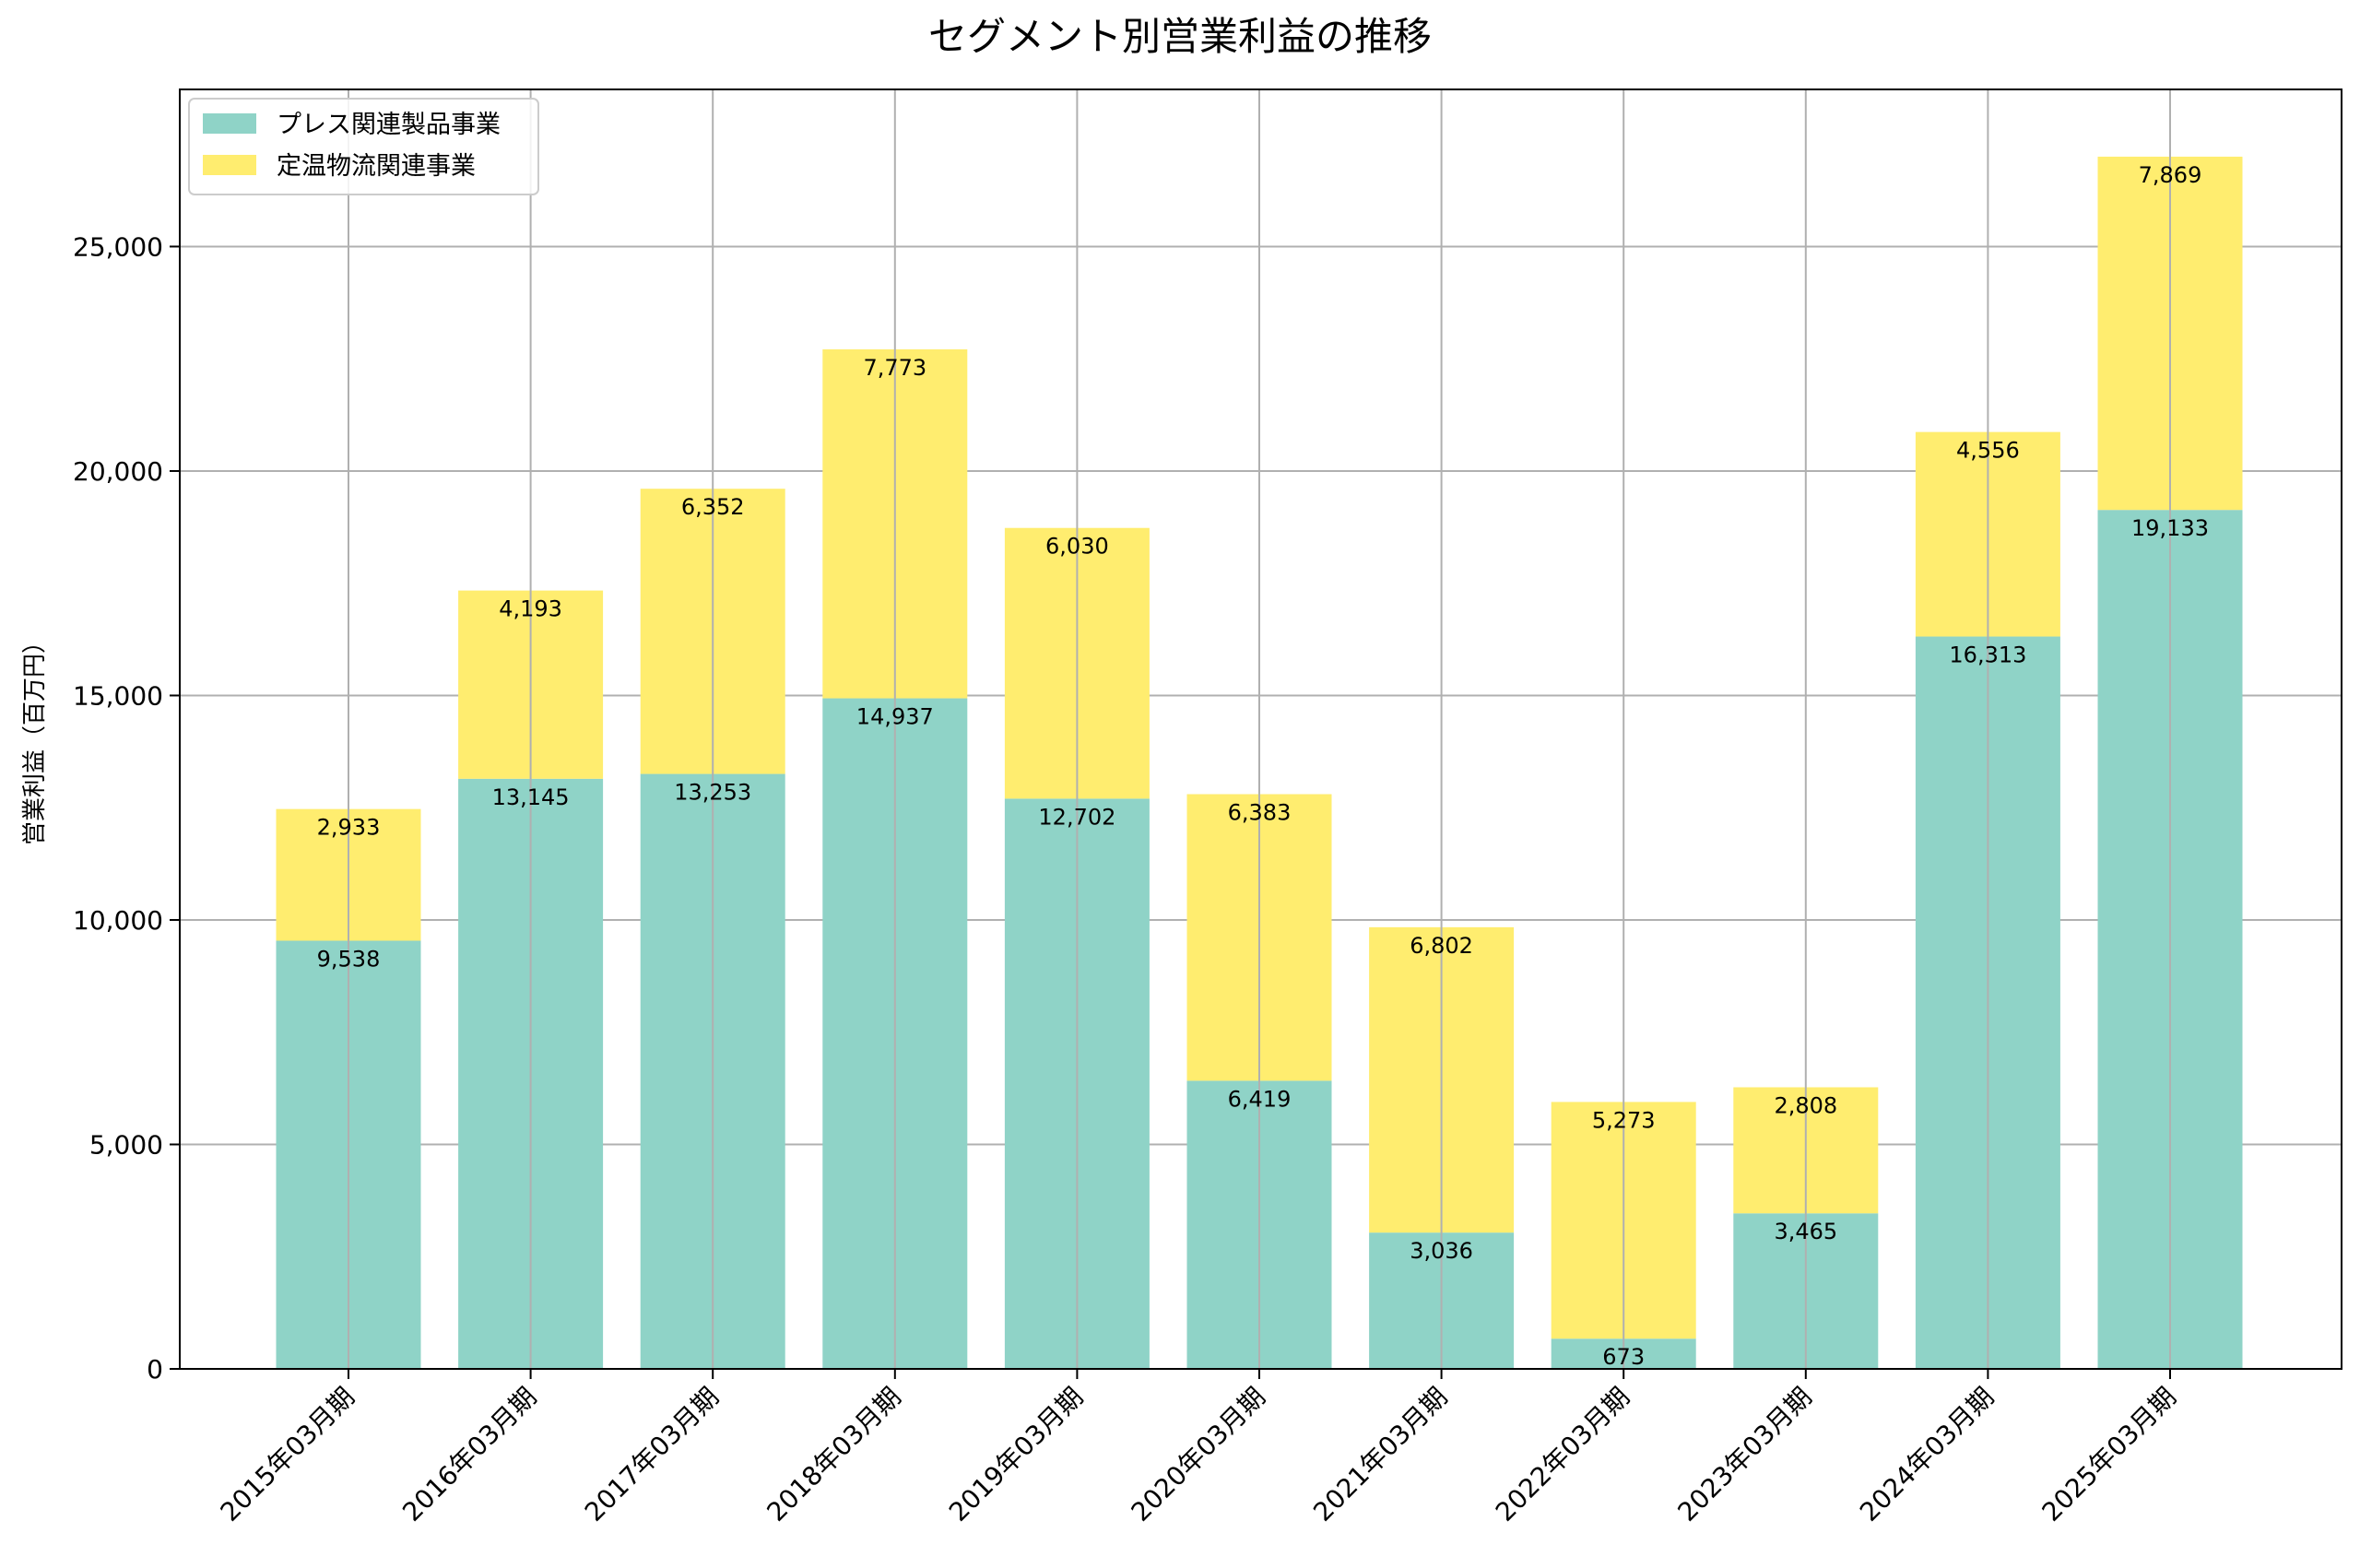 The width and height of the screenshot is (2360, 1568). I want to click on data-label: 3,465, so click(1805, 1231).